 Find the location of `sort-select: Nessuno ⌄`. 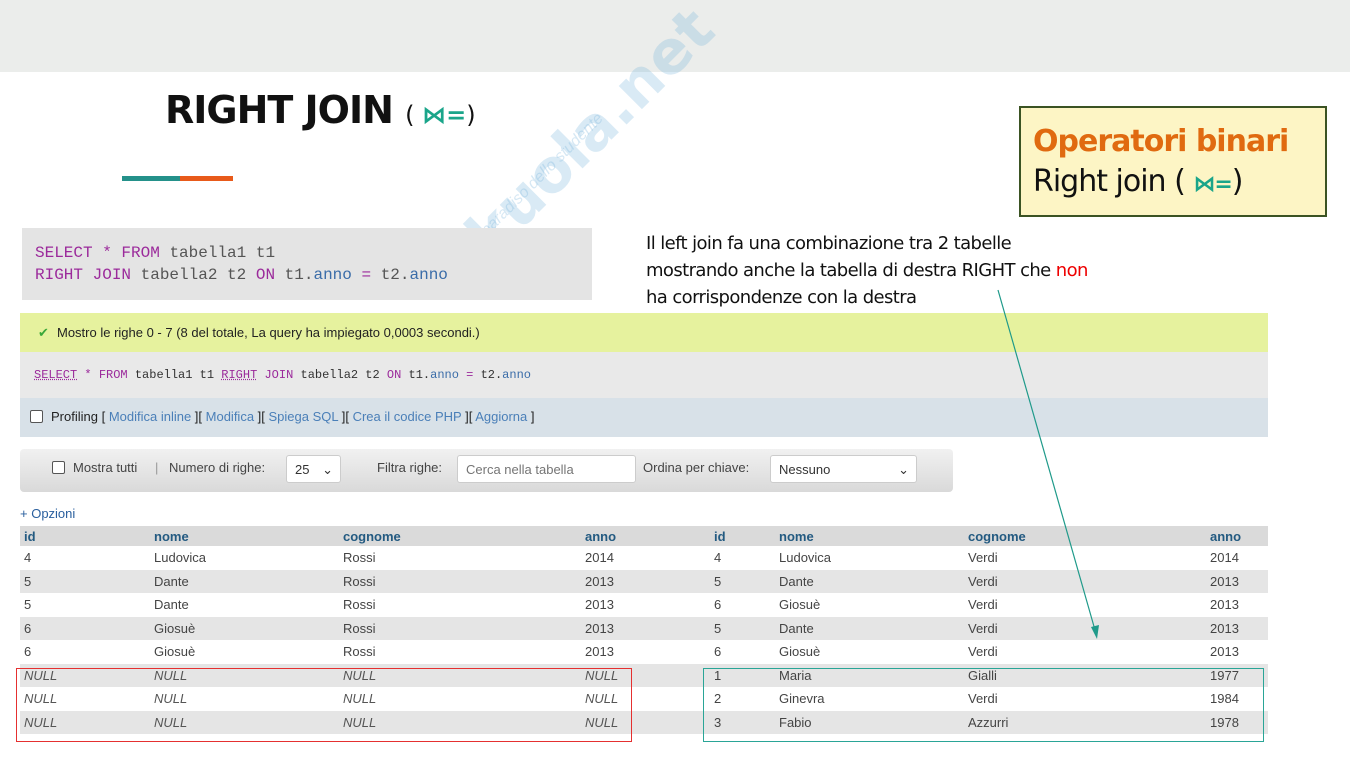

sort-select: Nessuno ⌄ is located at coordinates (843, 469).